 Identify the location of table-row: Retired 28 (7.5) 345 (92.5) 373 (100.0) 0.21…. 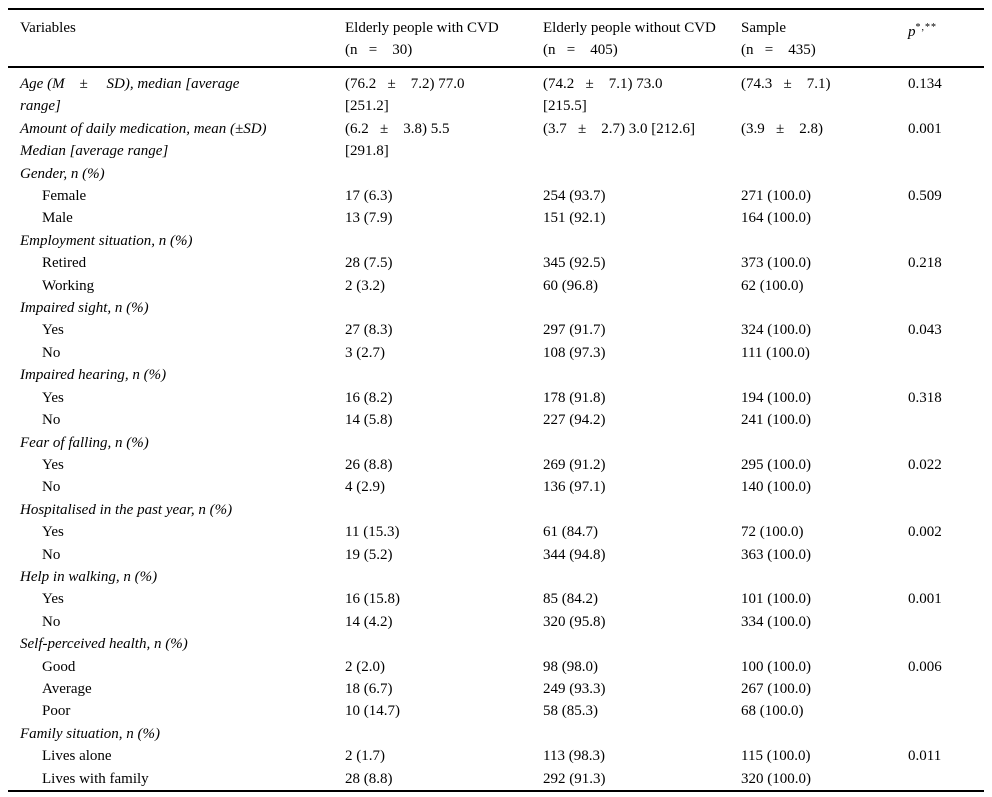
(496, 263).